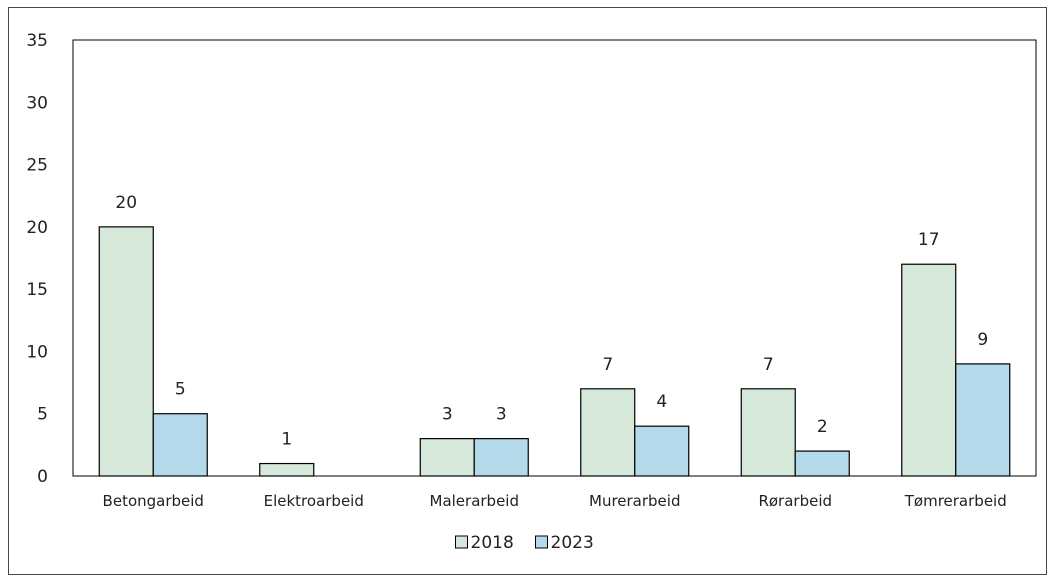 The height and width of the screenshot is (578, 1055). I want to click on x-tick-label: Elektroarbeid, so click(314, 501).